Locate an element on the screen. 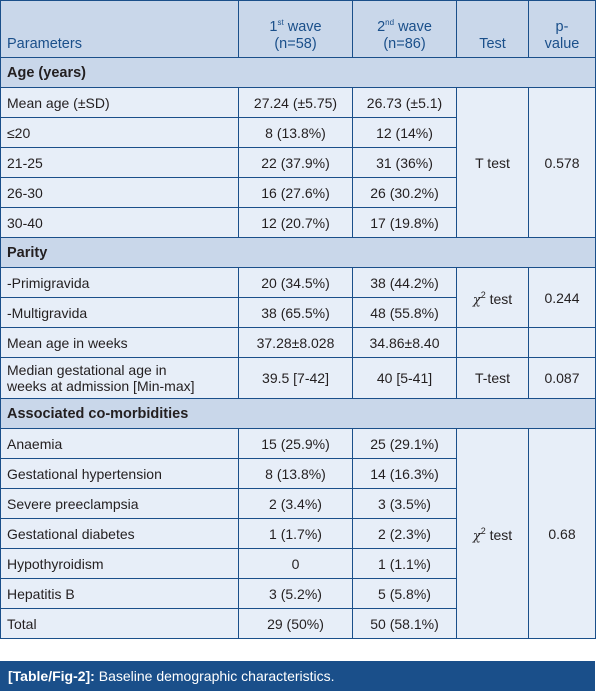 The image size is (597, 692). col-header-wave1: 1st wave (n=58) is located at coordinates (295, 29).